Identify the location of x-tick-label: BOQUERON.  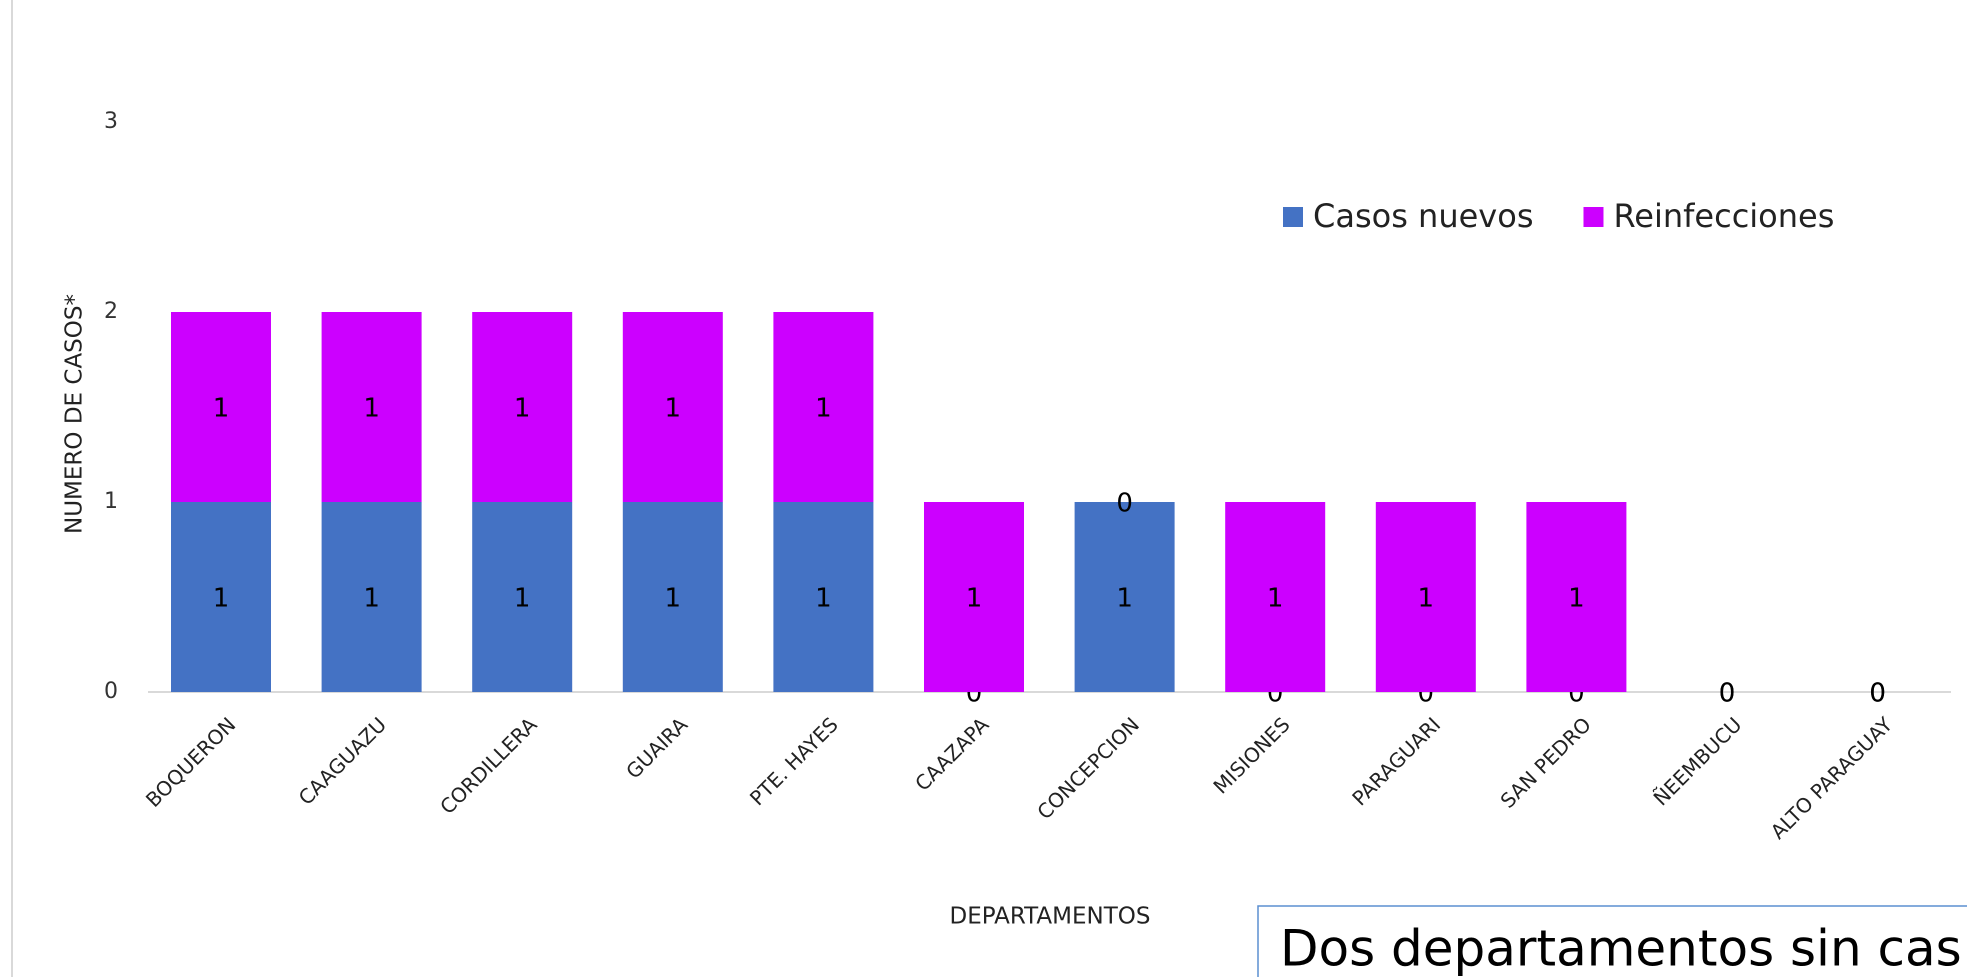
(191, 762).